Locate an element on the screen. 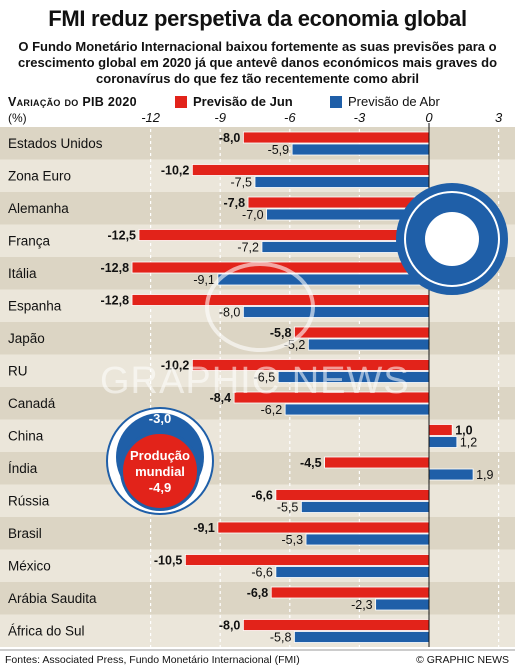  abr-data-label: -6,5 is located at coordinates (265, 378).